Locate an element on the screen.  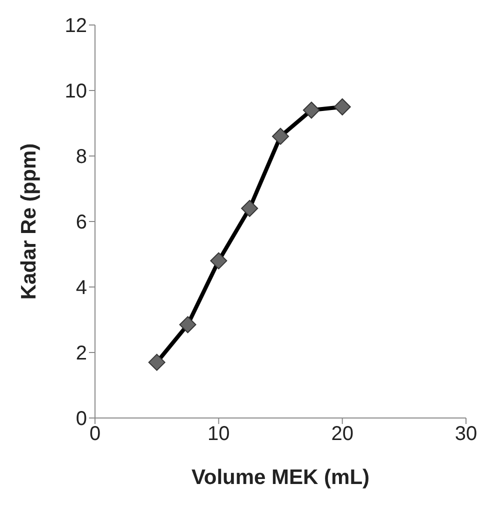
x-tick-label: 10 is located at coordinates (219, 434).